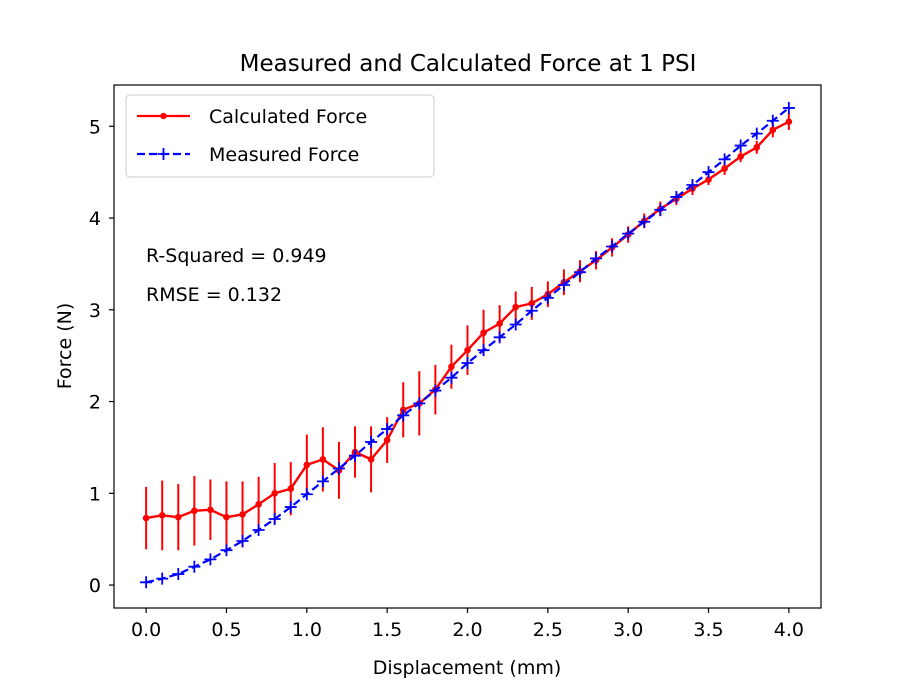 This screenshot has height=685, width=913. I want to click on legend-frame, so click(280, 136).